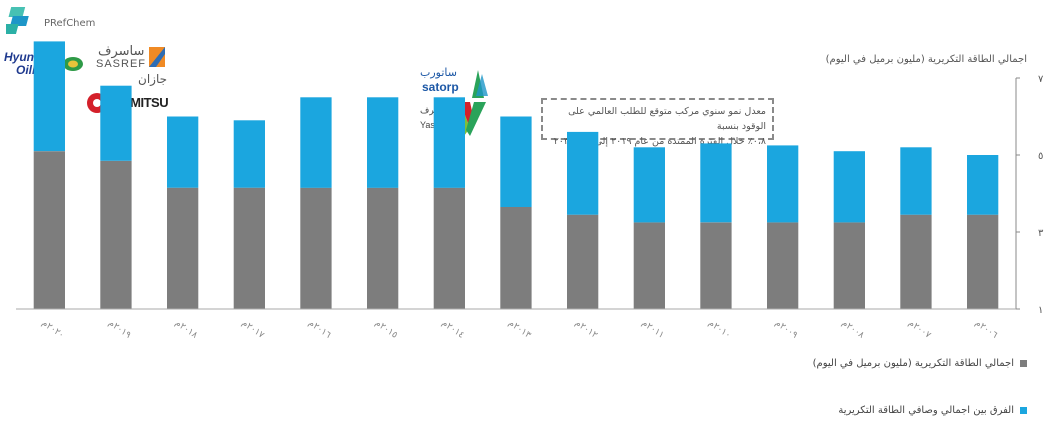 This screenshot has height=425, width=1049. What do you see at coordinates (438, 72) in the screenshot?
I see `satorp-arabic-text: ساتورب` at bounding box center [438, 72].